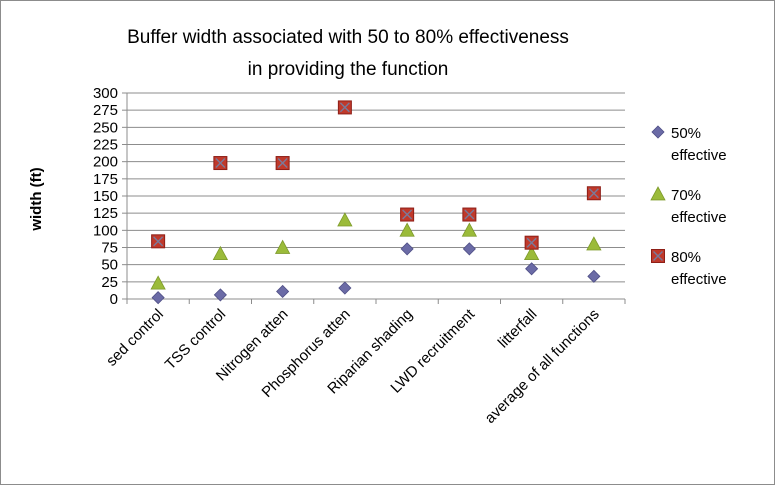 This screenshot has height=486, width=775. Describe the element at coordinates (518, 329) in the screenshot. I see `x-category-label: litterfall` at that location.